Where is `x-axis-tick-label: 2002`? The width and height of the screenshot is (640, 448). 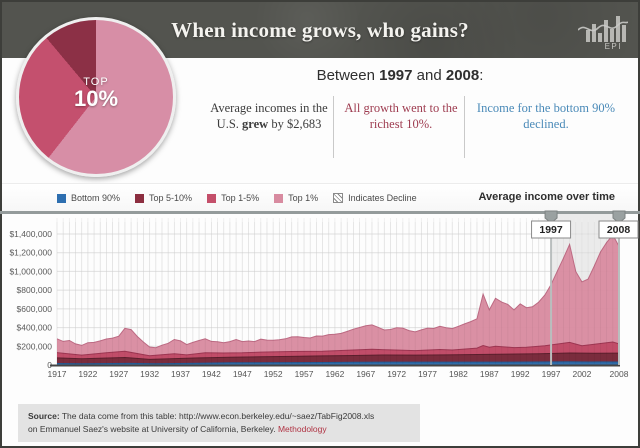 x-axis-tick-label: 2002 is located at coordinates (581, 374).